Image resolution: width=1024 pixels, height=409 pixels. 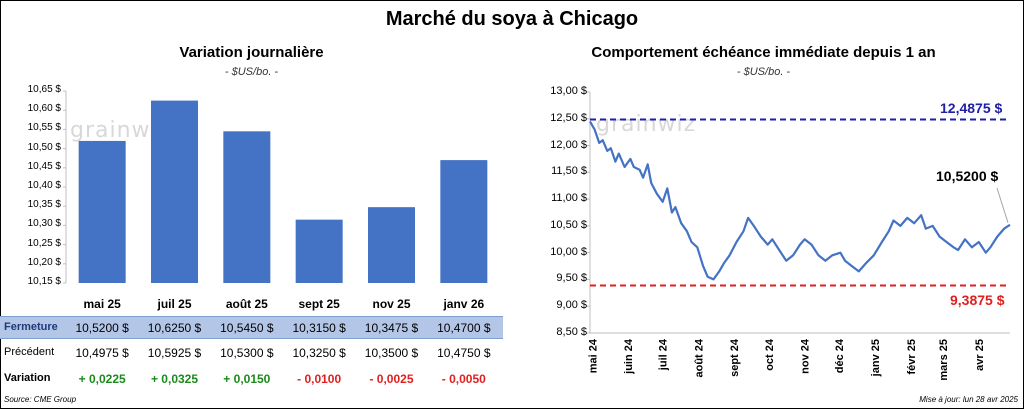 What do you see at coordinates (319, 353) in the screenshot?
I see `table-cell: 10,3250 $` at bounding box center [319, 353].